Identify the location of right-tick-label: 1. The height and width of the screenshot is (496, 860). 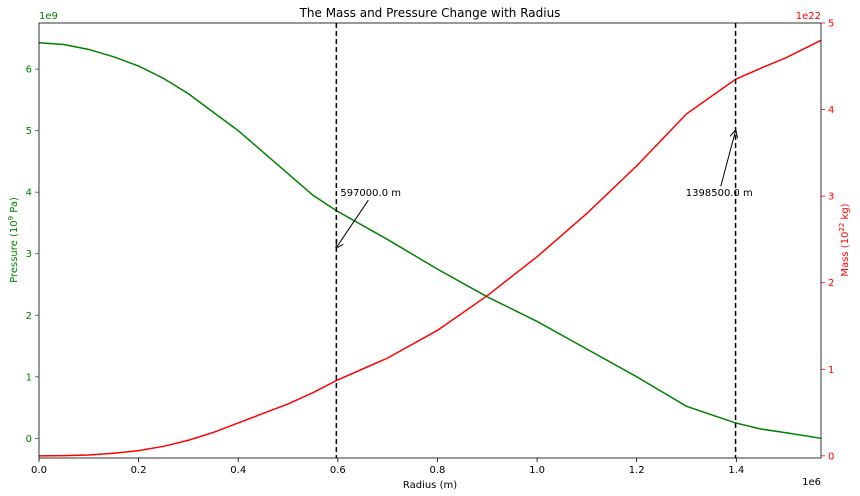
(831, 370).